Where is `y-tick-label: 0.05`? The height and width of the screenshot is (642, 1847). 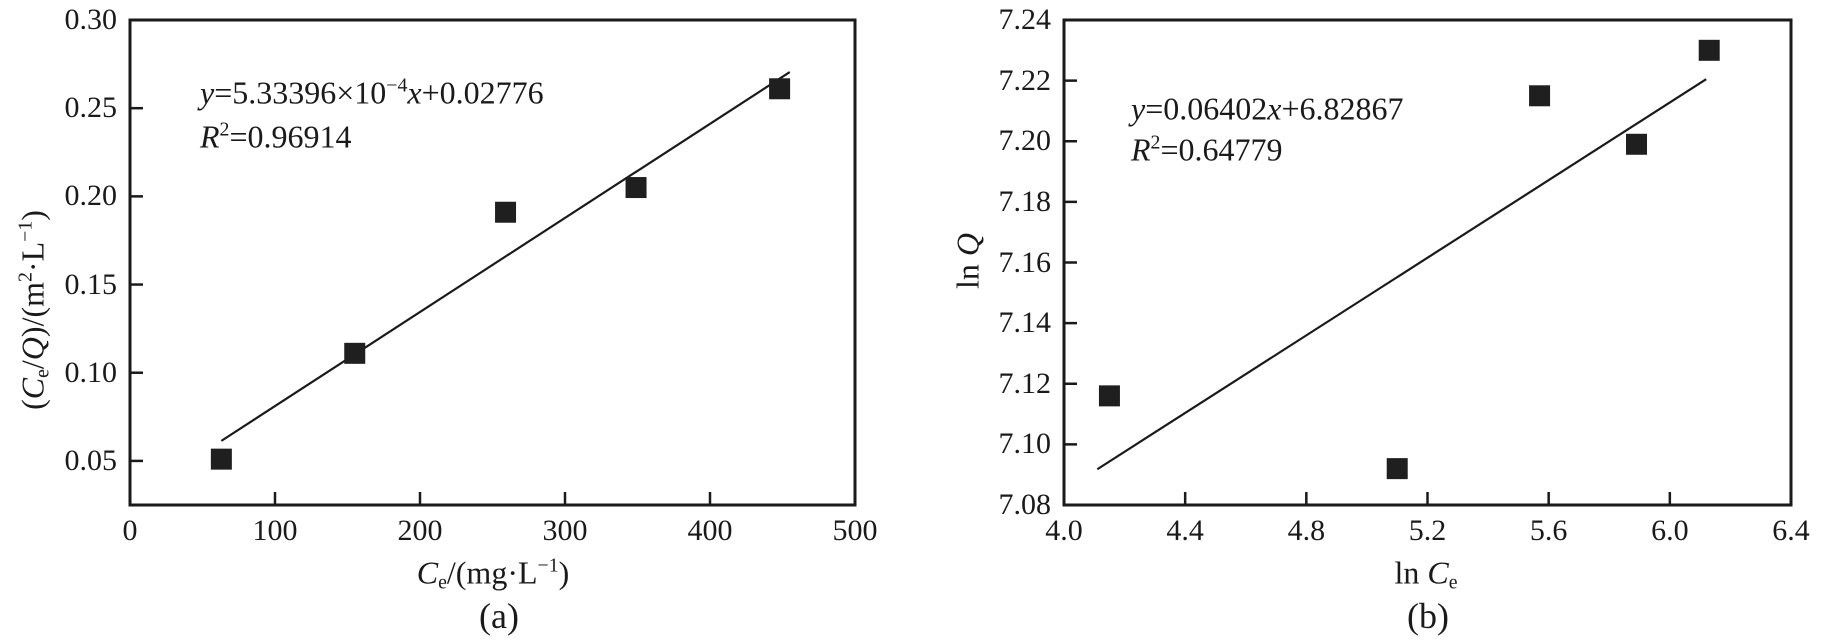 y-tick-label: 0.05 is located at coordinates (91, 460).